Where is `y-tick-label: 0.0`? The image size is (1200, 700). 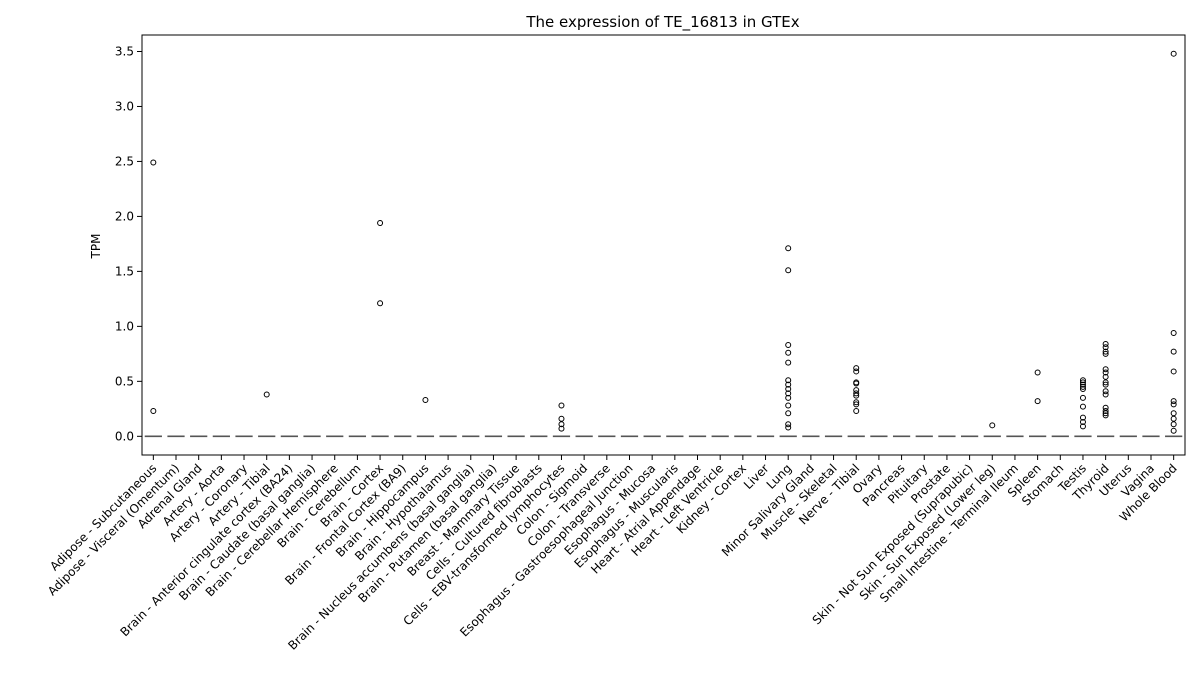 y-tick-label: 0.0 is located at coordinates (124, 436).